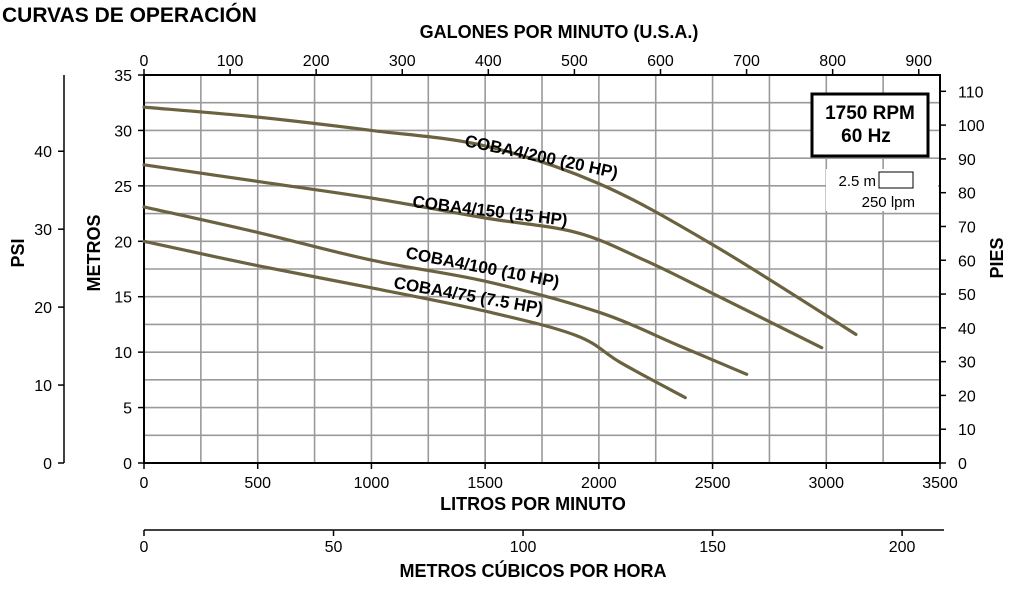 Image resolution: width=1014 pixels, height=590 pixels. What do you see at coordinates (43, 230) in the screenshot?
I see `psi-tick-label: 30` at bounding box center [43, 230].